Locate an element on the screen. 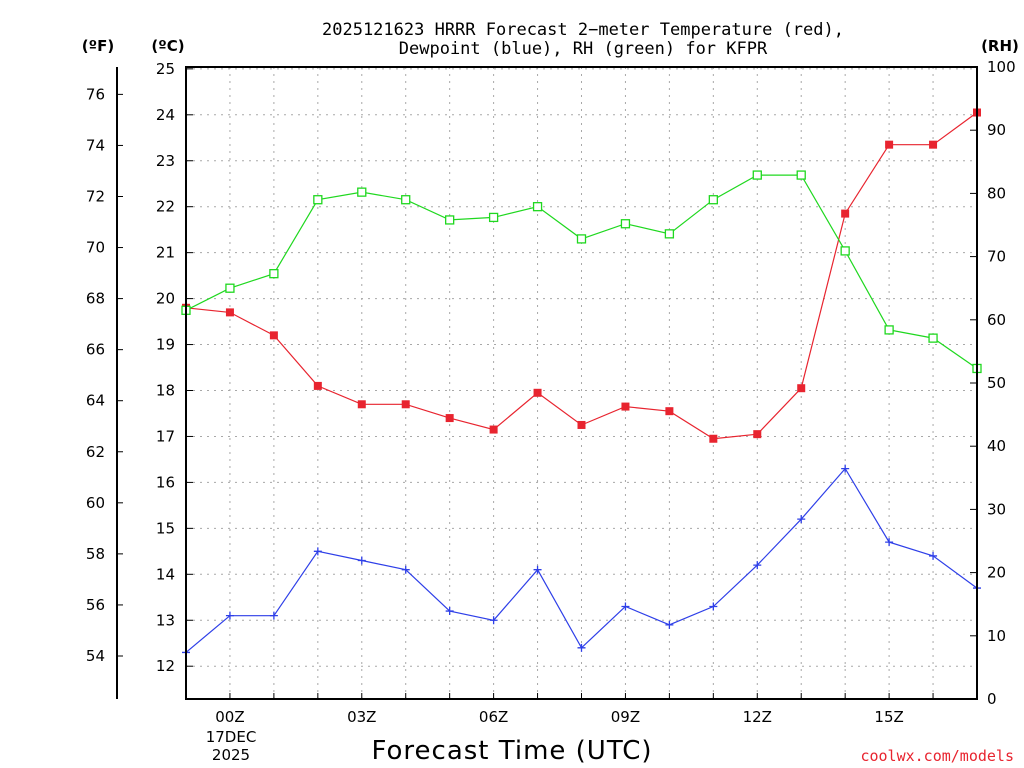 The width and height of the screenshot is (1024, 768). celsius-tick-label: 13 is located at coordinates (165, 620).